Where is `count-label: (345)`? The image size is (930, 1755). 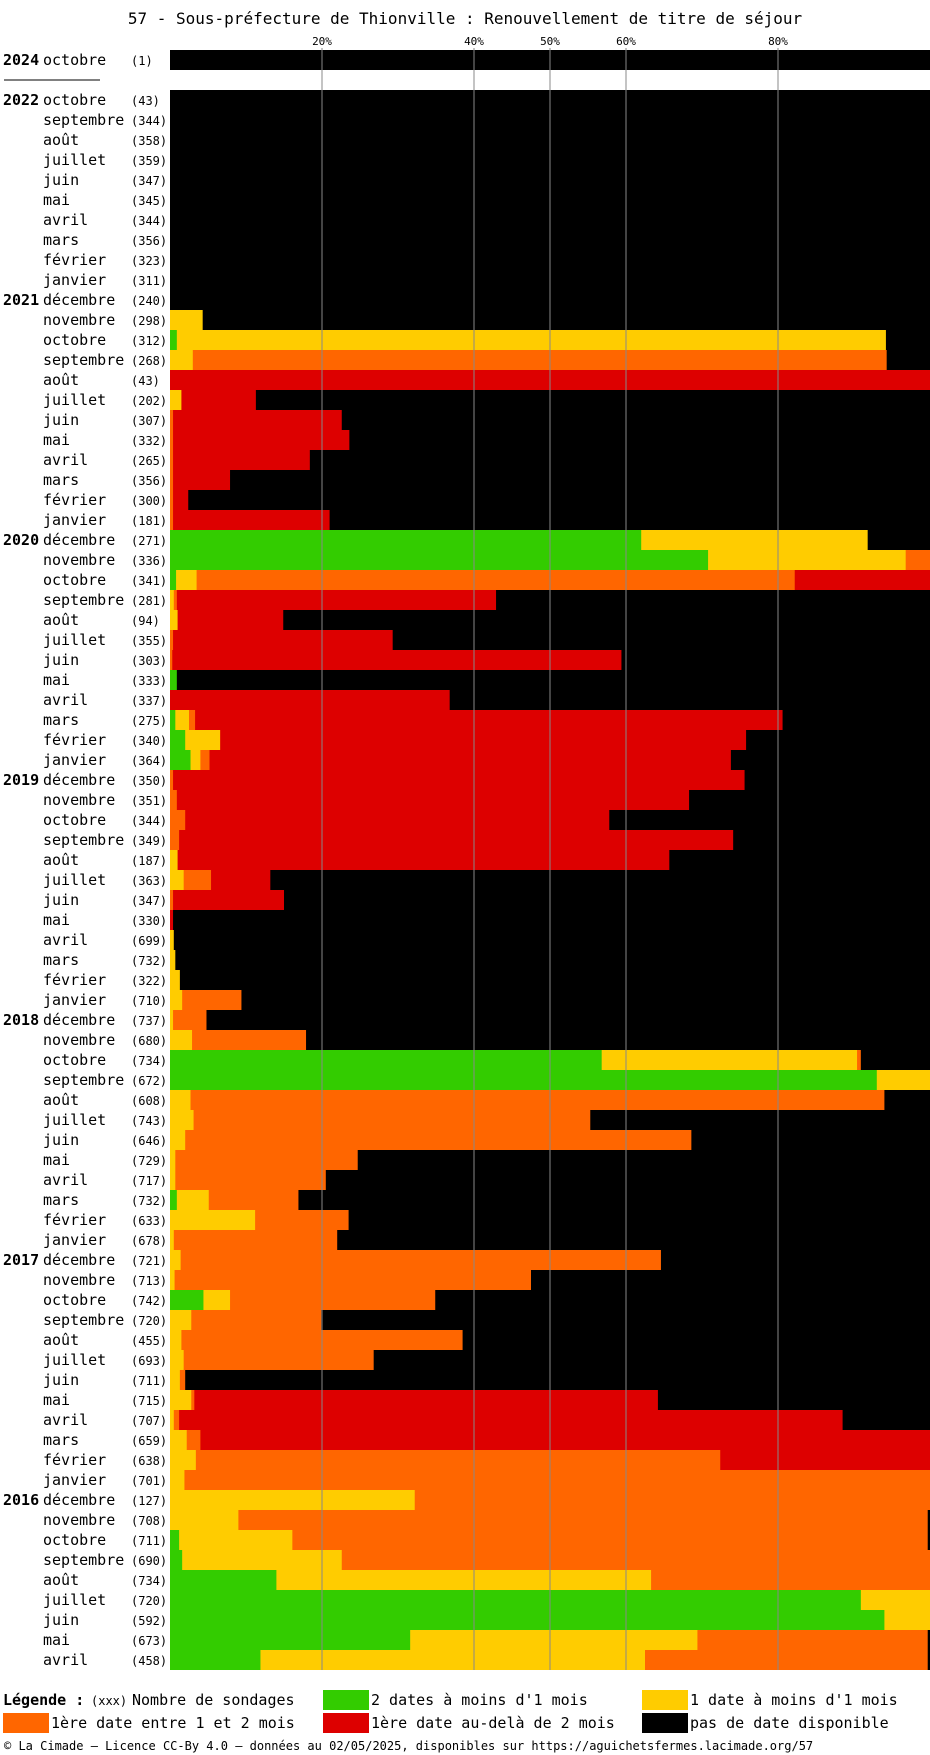 count-label: (345) is located at coordinates (149, 201).